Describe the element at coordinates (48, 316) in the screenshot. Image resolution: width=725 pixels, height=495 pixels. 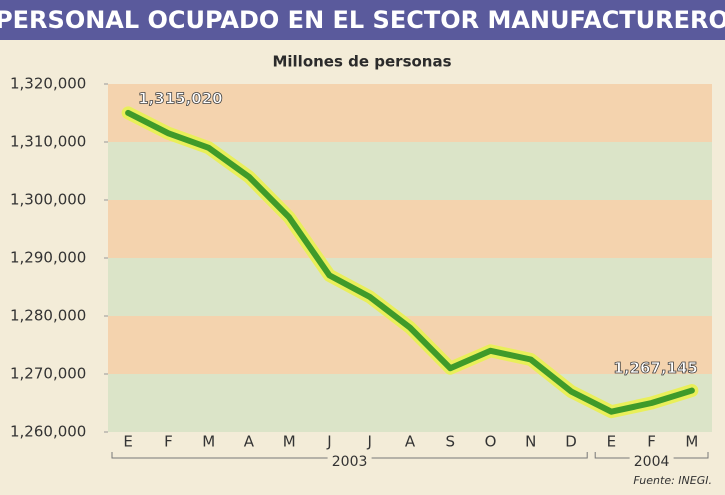
I see `y-tick-label: 1,280,000` at that location.